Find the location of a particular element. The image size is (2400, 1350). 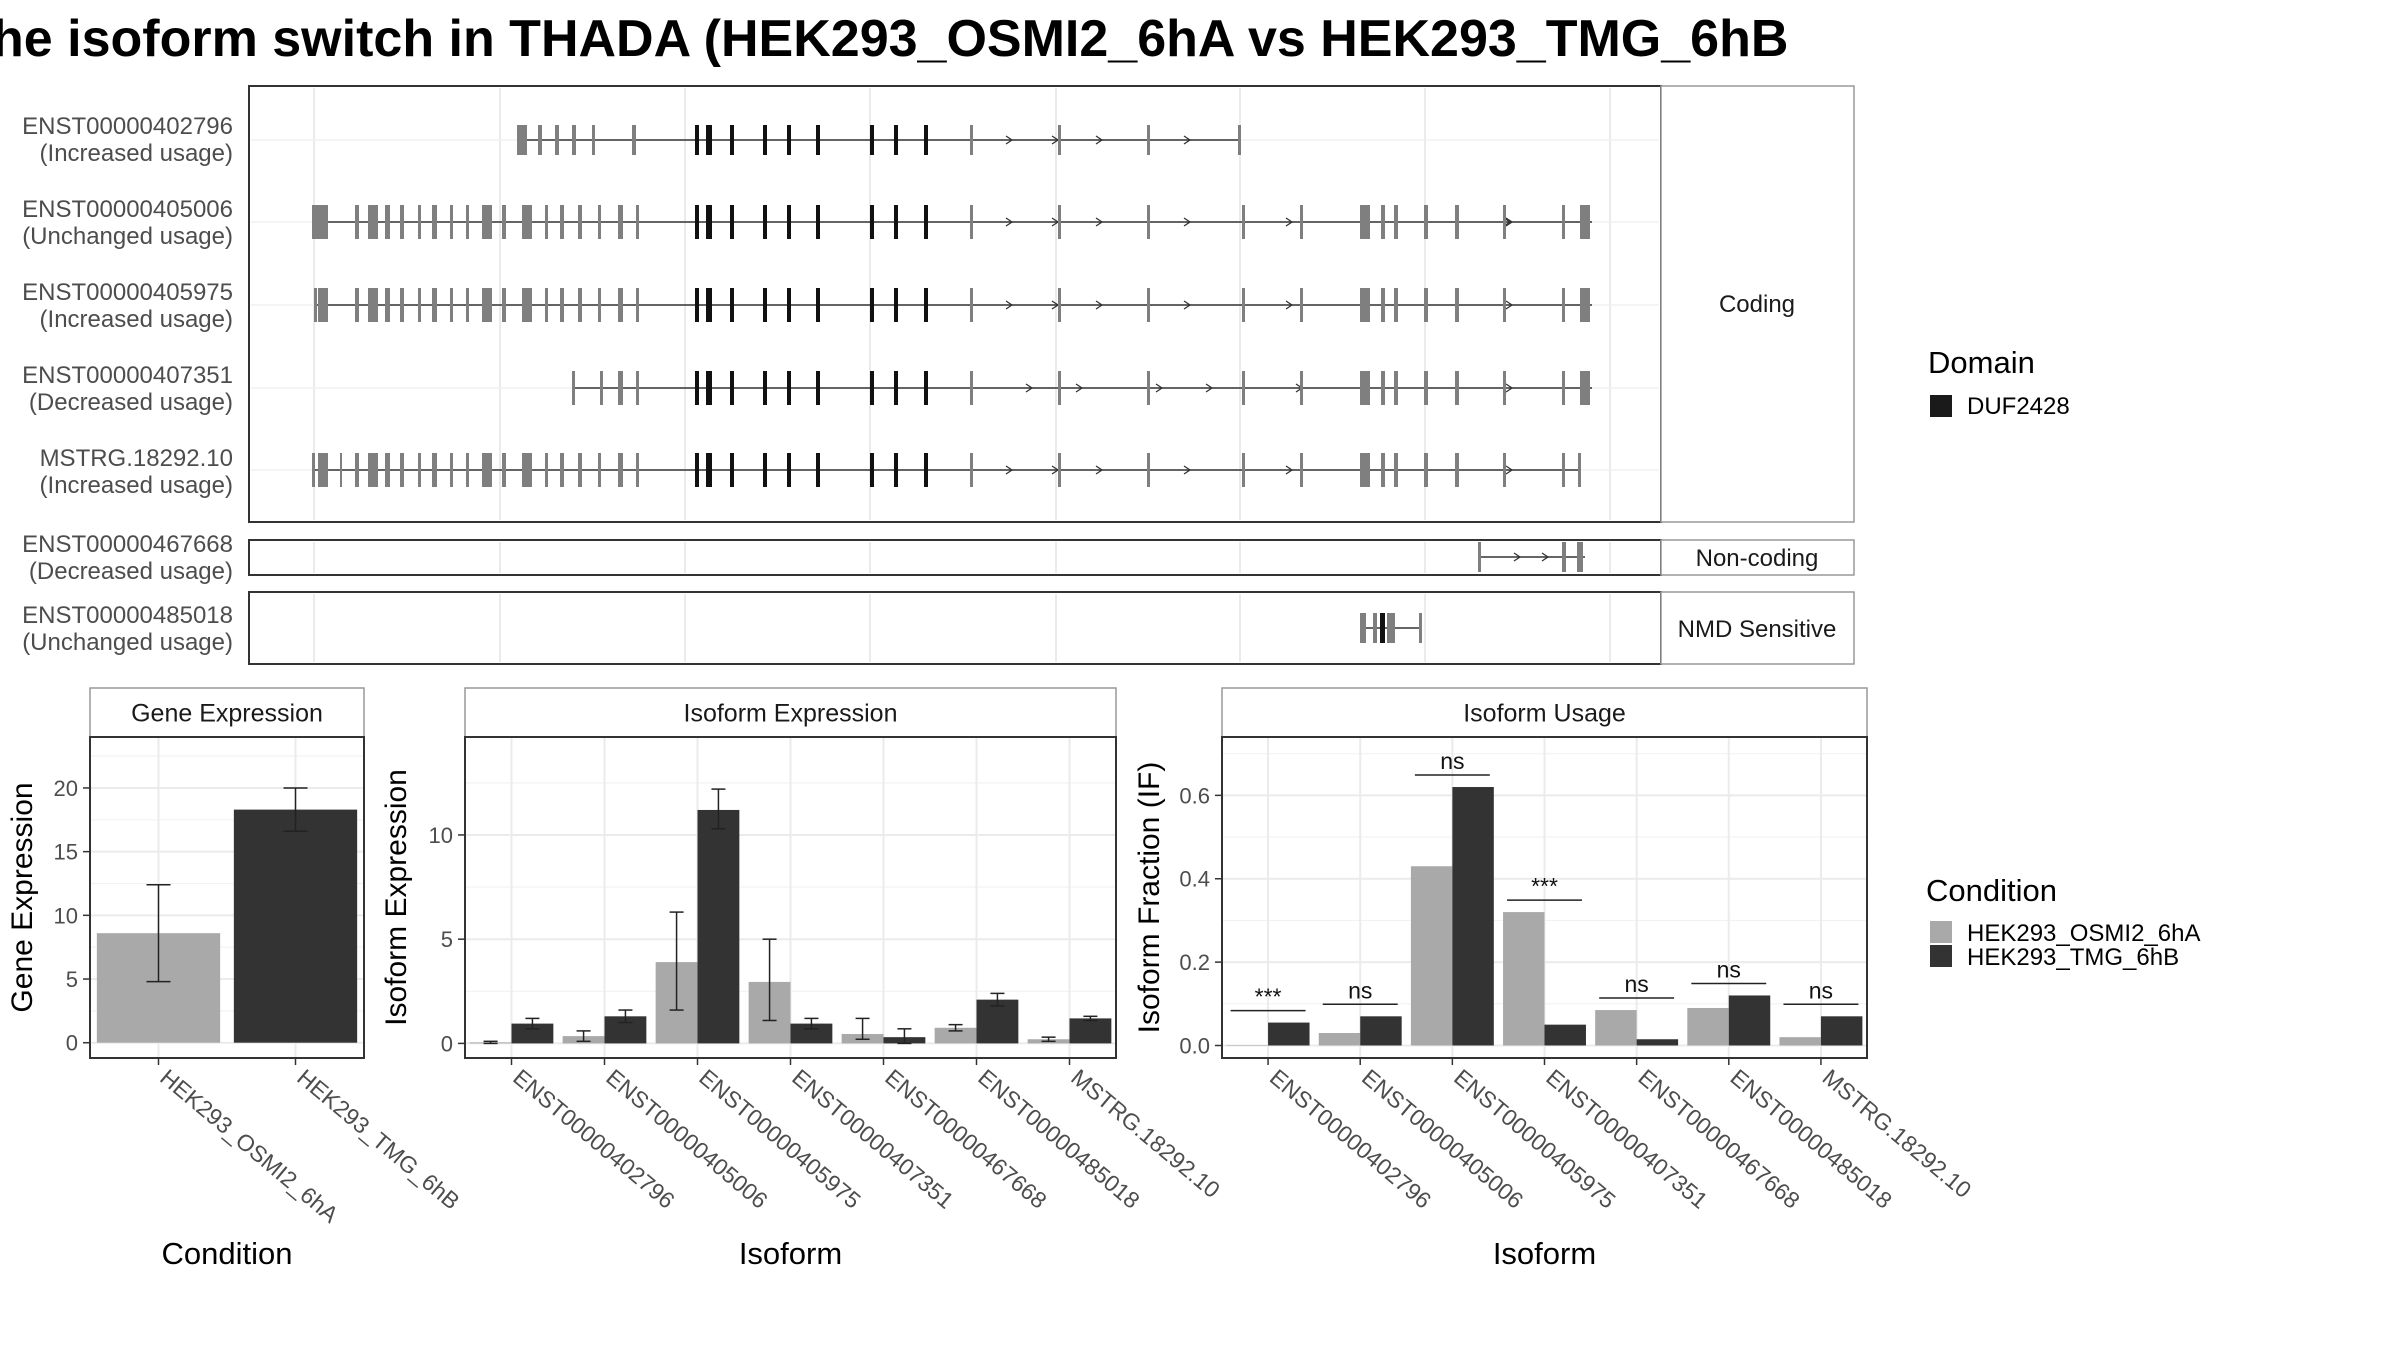

isoform-label-usage: (Unchanged usage) is located at coordinates (127, 236).